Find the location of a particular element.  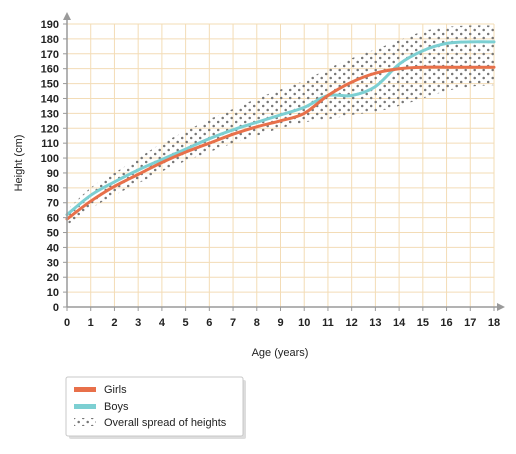

x-tick-label: 17 is located at coordinates (470, 323).